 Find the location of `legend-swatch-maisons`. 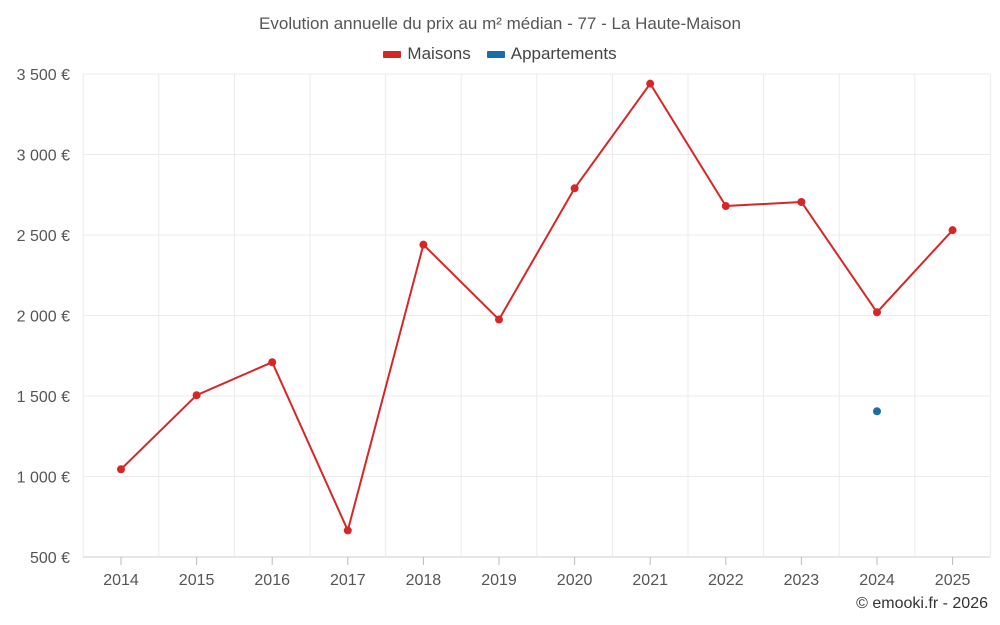

legend-swatch-maisons is located at coordinates (392, 54).